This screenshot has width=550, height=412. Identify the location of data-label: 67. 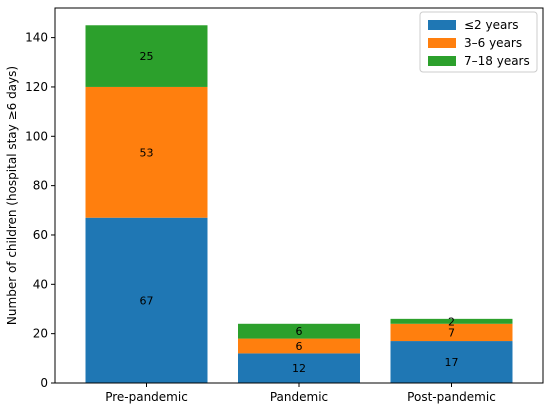
(147, 300).